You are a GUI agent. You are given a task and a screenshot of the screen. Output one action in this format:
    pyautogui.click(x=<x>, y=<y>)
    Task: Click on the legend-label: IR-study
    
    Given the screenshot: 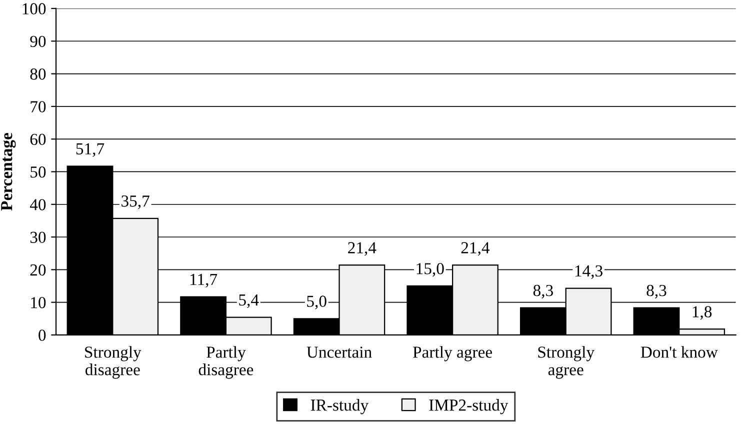 What is the action you would take?
    pyautogui.click(x=339, y=406)
    